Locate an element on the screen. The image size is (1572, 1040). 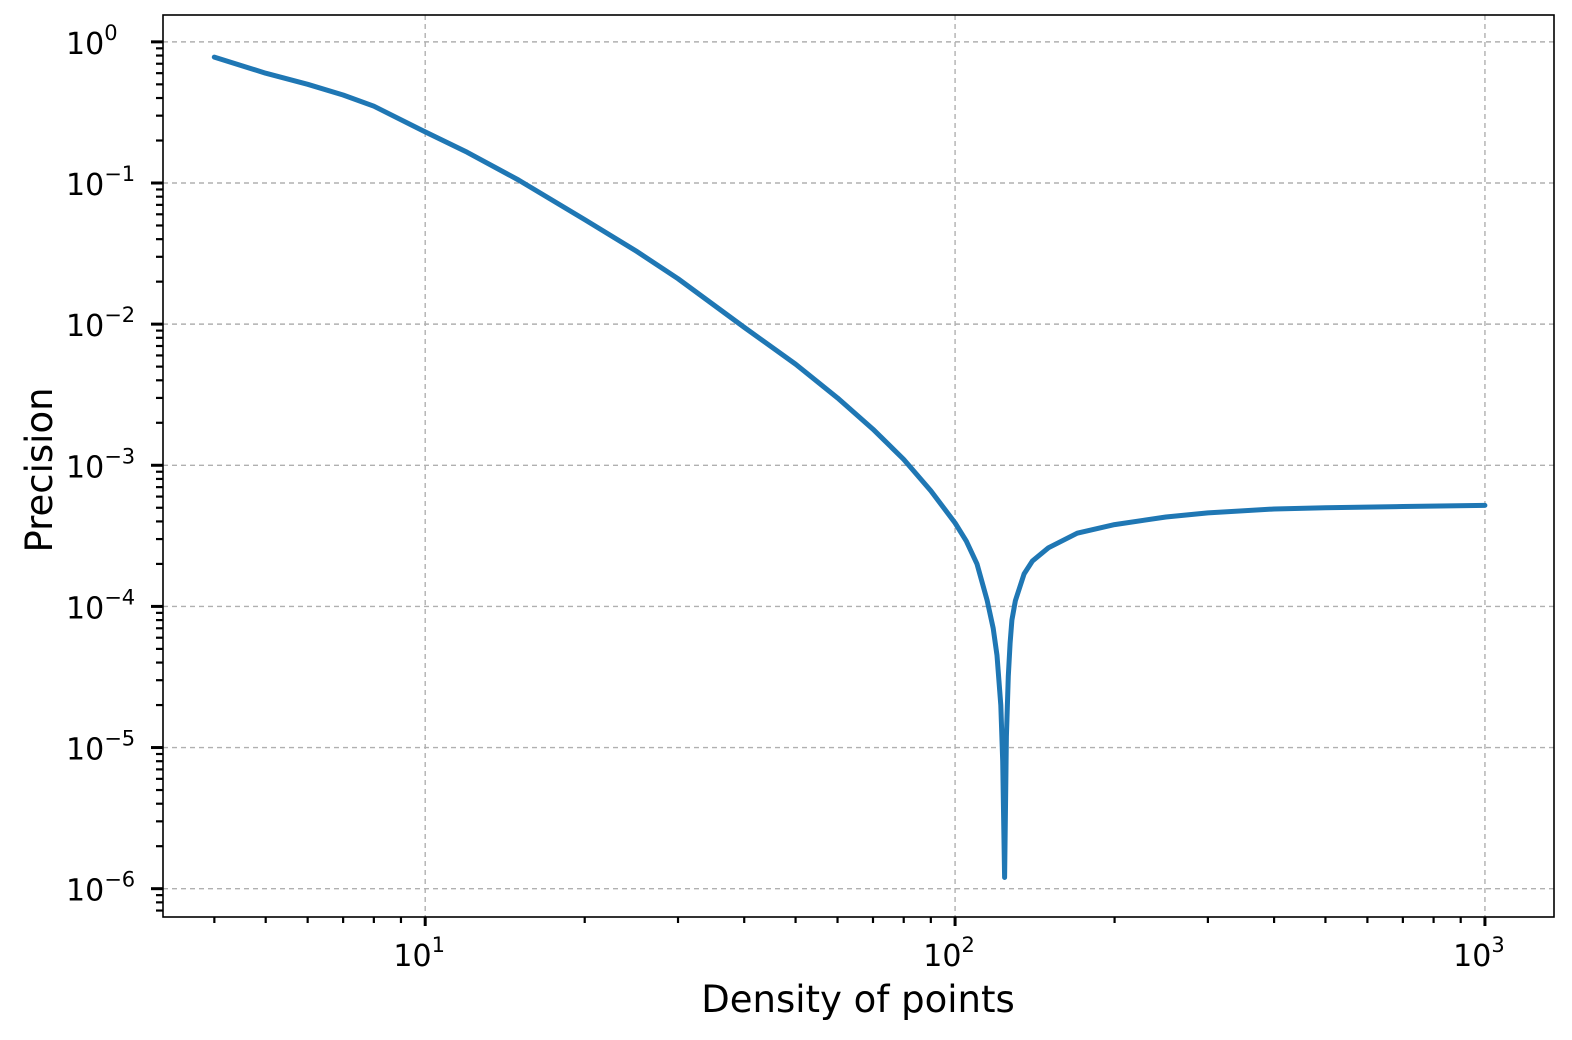
y-tick-label: 10⁻¹ is located at coordinates (100, 182).